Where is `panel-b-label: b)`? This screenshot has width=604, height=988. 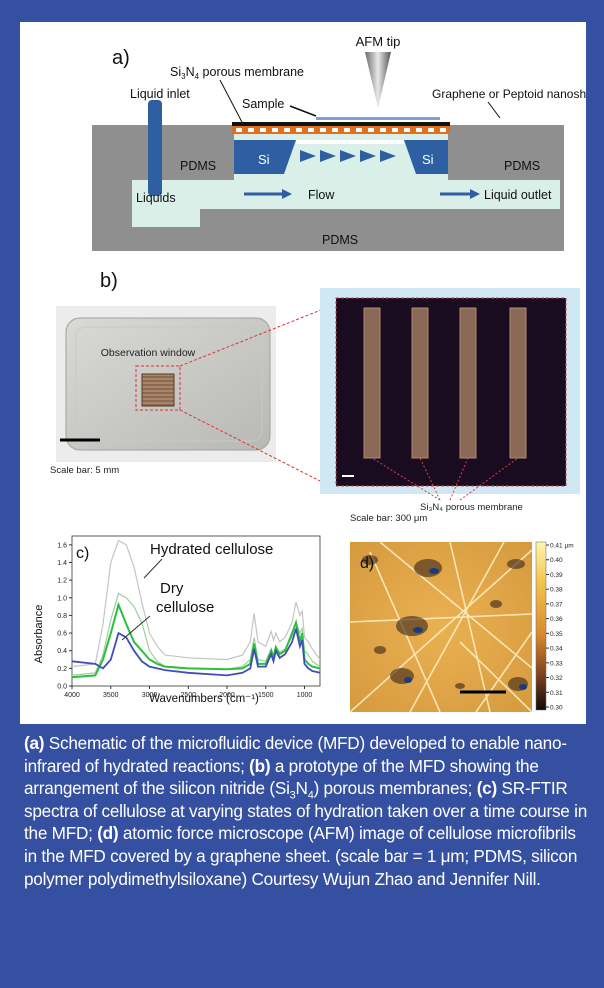 panel-b-label: b) is located at coordinates (109, 281).